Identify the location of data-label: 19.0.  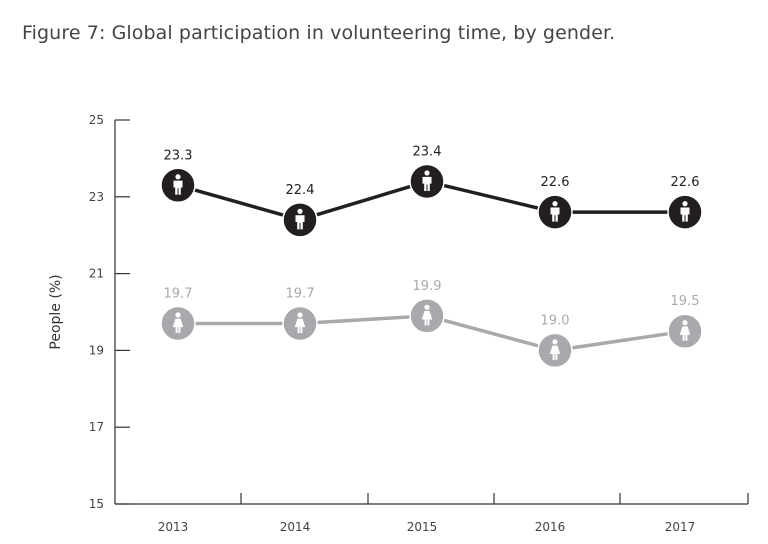
(555, 320).